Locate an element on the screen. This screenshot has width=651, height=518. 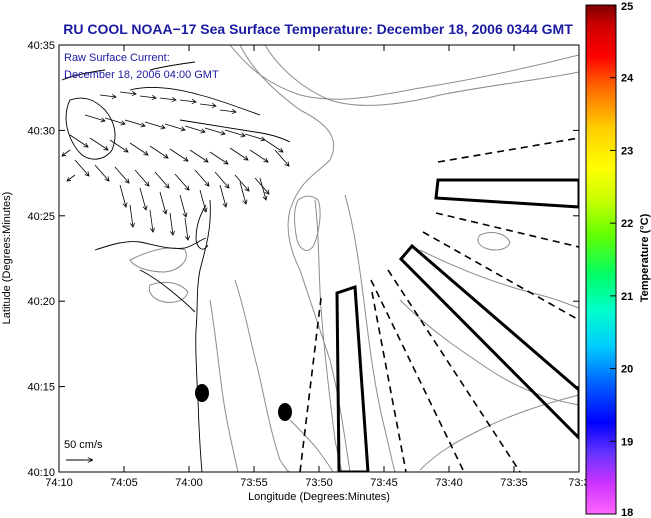
coastline-rockaway is located at coordinates (235, 131).